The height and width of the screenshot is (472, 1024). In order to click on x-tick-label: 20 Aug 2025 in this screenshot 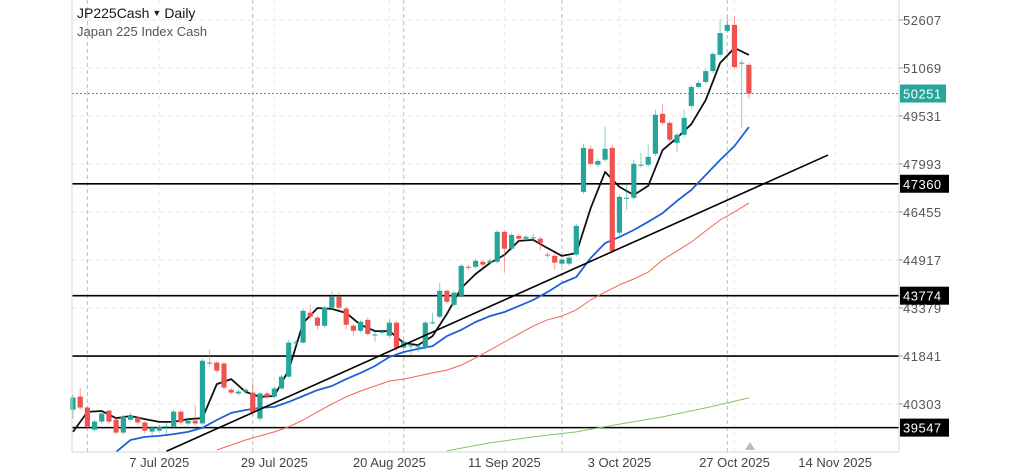, I will do `click(389, 462)`.